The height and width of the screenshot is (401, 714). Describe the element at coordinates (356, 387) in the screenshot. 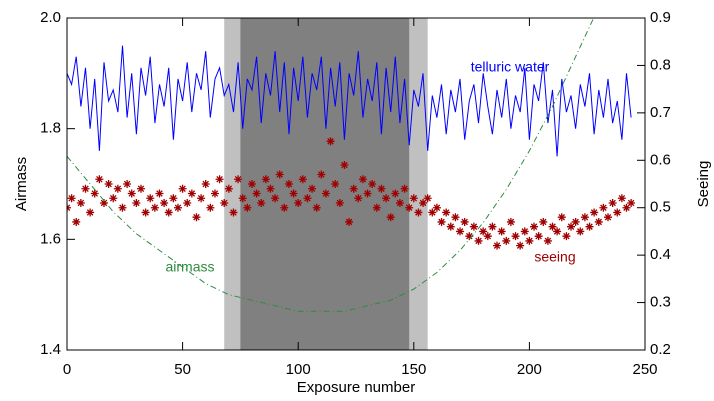

I see `x-axis-label: Exposure number` at that location.